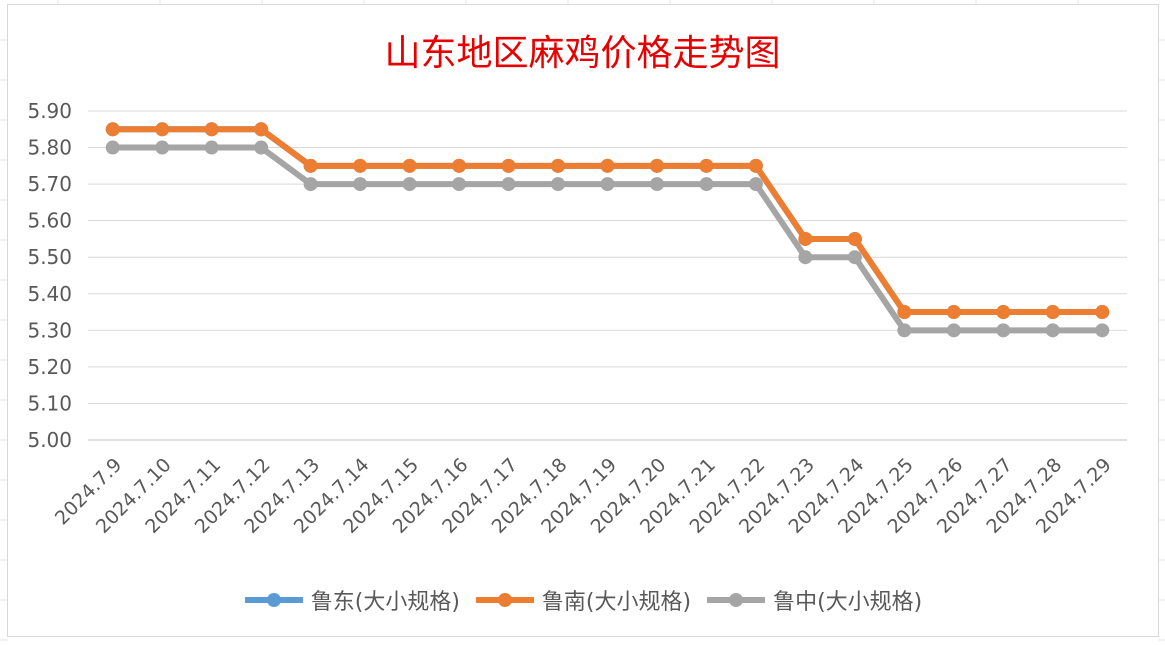  I want to click on legend-entry: 鲁东(大小规格), so click(351, 600).